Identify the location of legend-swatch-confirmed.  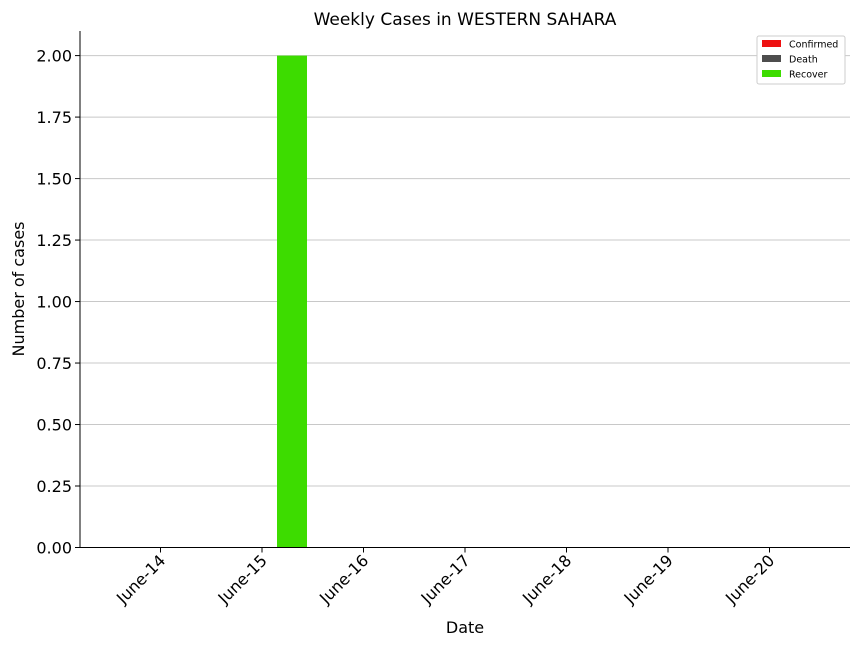
(771, 43).